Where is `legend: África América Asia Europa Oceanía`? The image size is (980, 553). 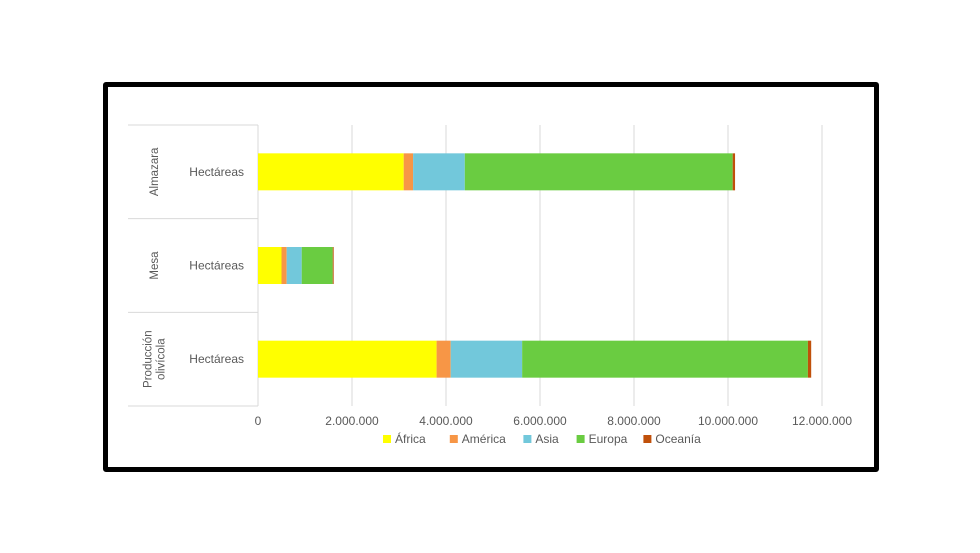
legend: África América Asia Europa Oceanía is located at coordinates (542, 438).